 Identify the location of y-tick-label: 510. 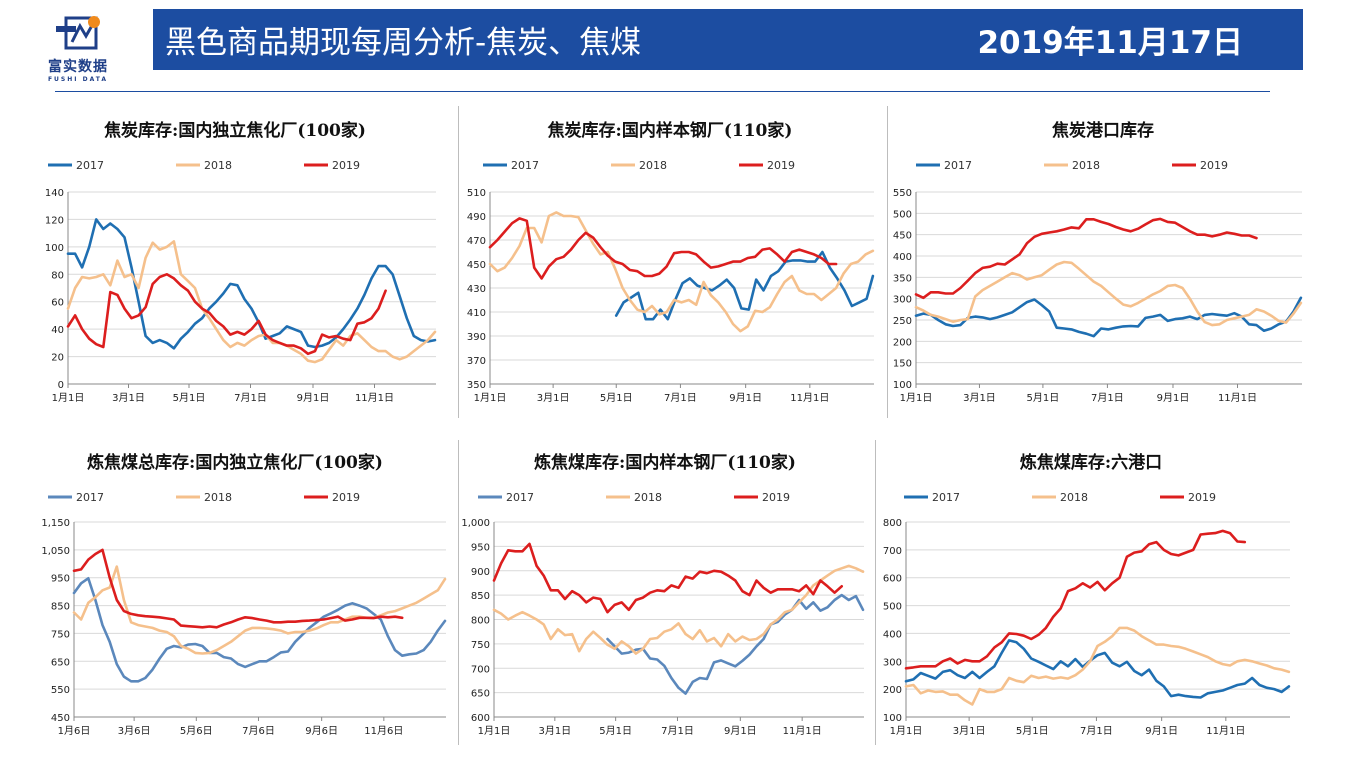
(476, 193).